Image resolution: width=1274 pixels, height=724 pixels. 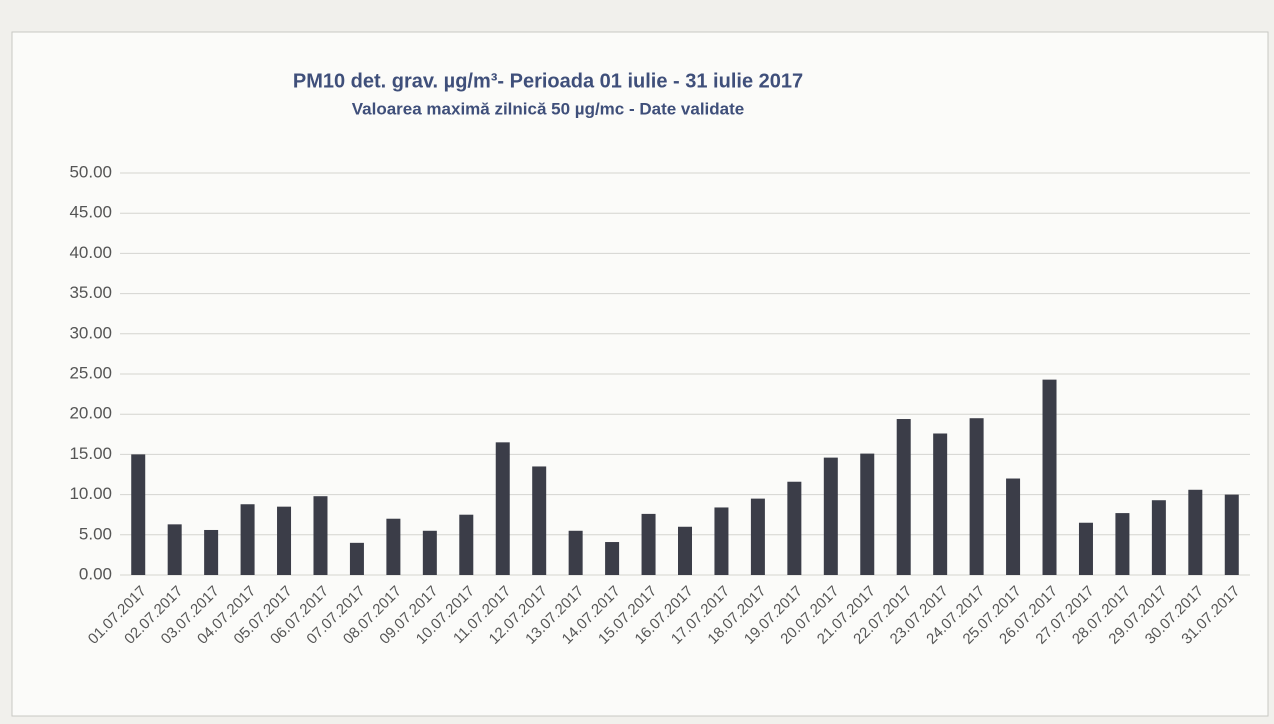 I want to click on y-tick-label: 10.00, so click(x=90, y=493).